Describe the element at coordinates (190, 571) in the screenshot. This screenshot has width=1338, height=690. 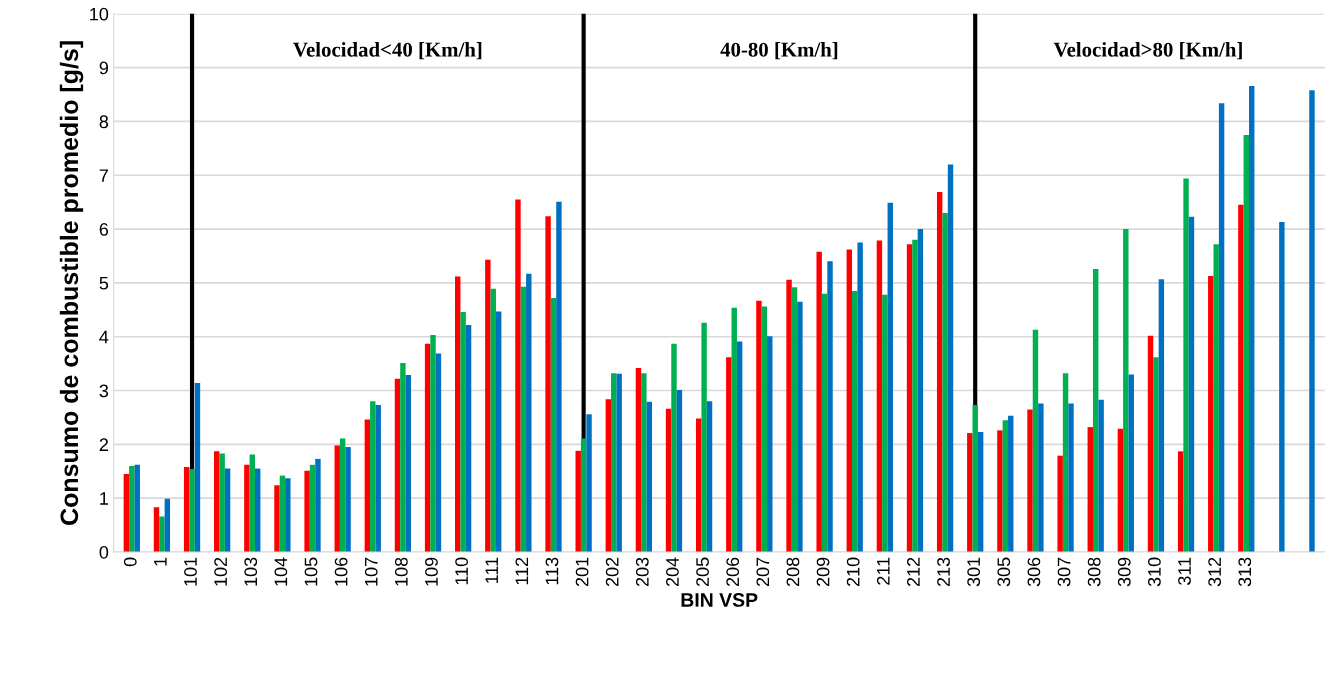
I see `x-tick-label: 101` at that location.